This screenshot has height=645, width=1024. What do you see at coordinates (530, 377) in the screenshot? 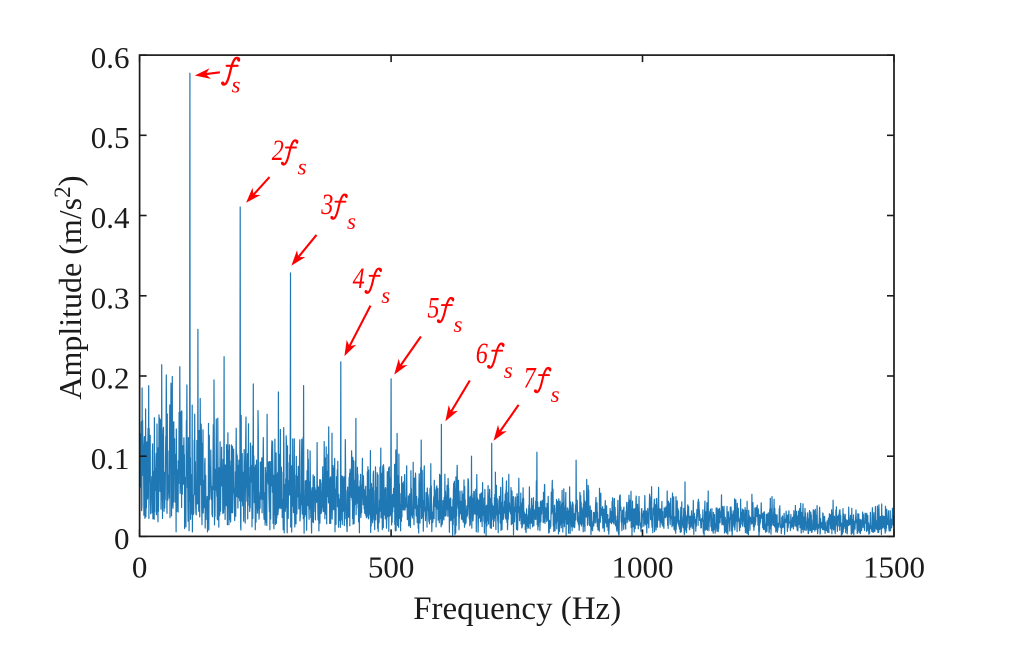
I see `svg-text: 7` at bounding box center [530, 377].